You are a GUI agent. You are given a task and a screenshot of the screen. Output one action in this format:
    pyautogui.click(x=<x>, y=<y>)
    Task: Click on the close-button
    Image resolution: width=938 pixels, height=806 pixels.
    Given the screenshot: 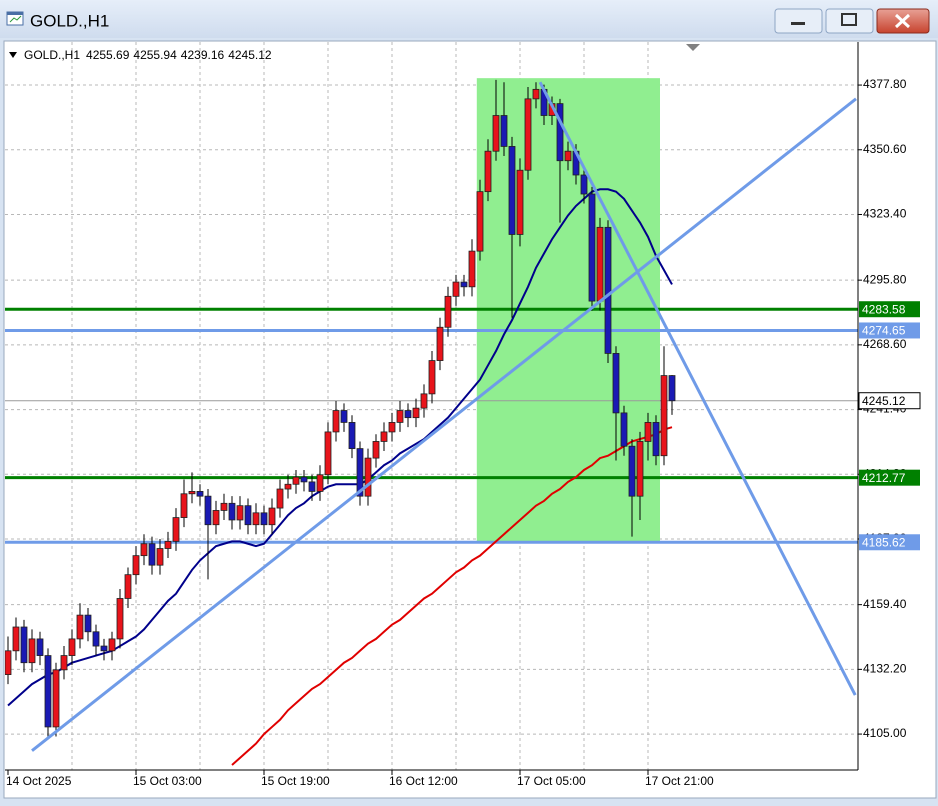 What is the action you would take?
    pyautogui.click(x=903, y=21)
    